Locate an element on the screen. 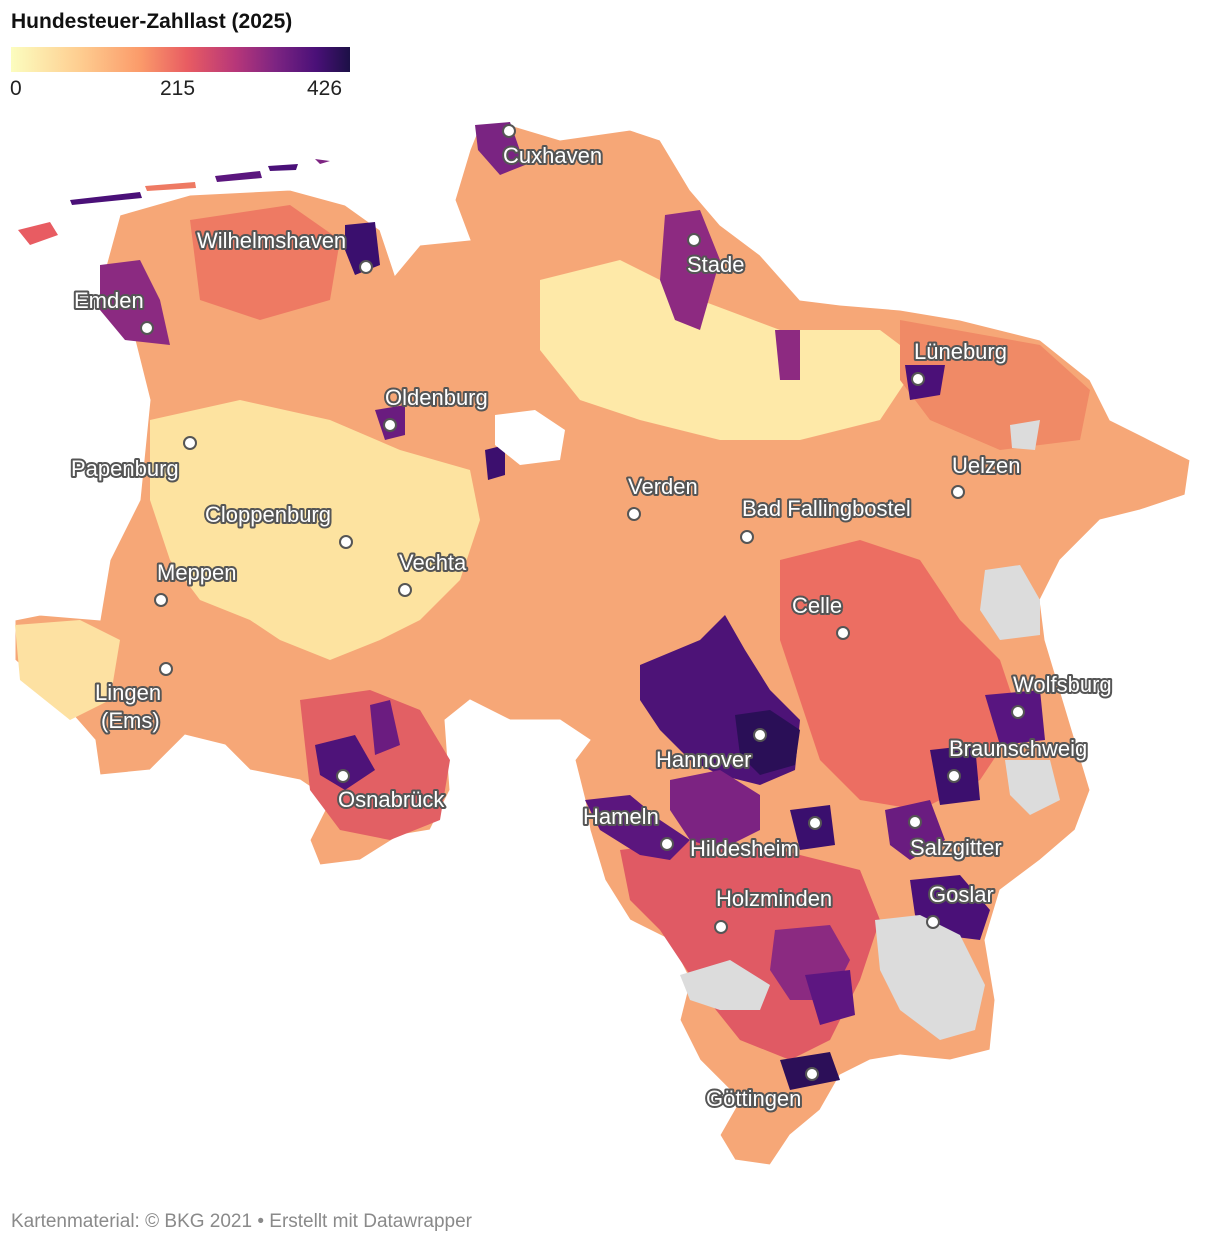  region-mid-east is located at coordinates (900, 675).